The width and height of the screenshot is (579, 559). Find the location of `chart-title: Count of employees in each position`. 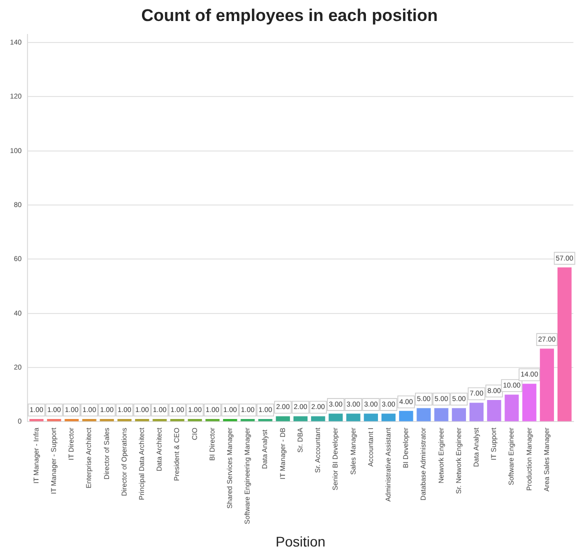

chart-title: Count of employees in each position is located at coordinates (289, 15).